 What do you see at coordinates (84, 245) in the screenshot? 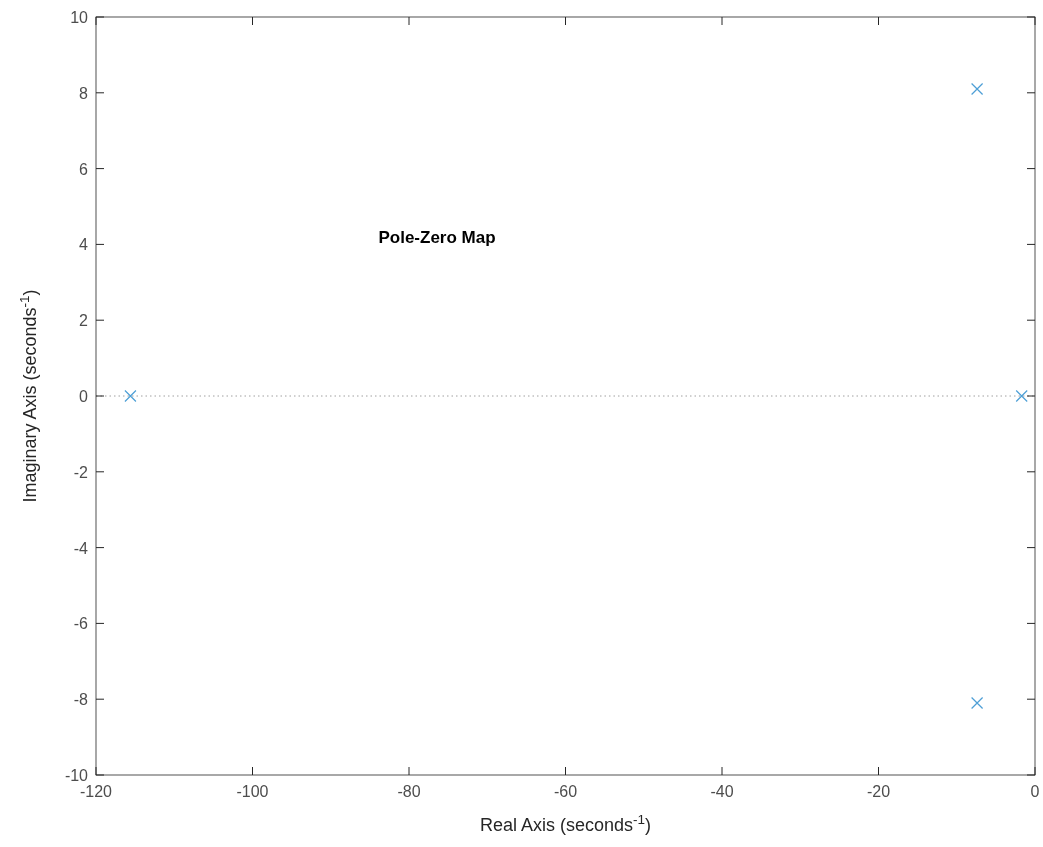
I see `y-tick-label: 4` at bounding box center [84, 245].